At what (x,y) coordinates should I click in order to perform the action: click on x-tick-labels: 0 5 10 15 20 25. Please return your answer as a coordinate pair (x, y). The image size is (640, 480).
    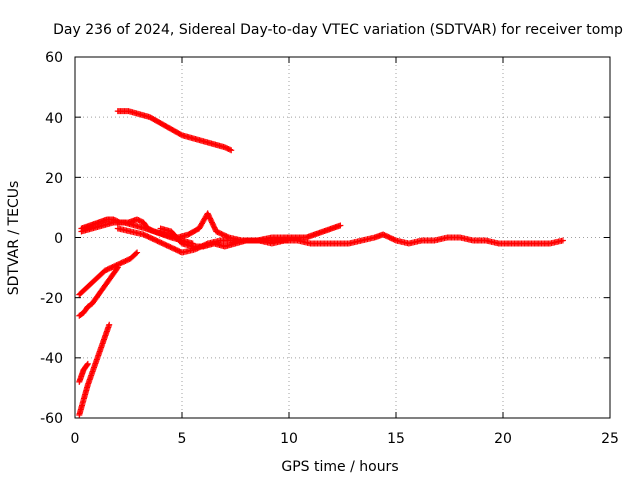
    Looking at the image, I should click on (345, 439).